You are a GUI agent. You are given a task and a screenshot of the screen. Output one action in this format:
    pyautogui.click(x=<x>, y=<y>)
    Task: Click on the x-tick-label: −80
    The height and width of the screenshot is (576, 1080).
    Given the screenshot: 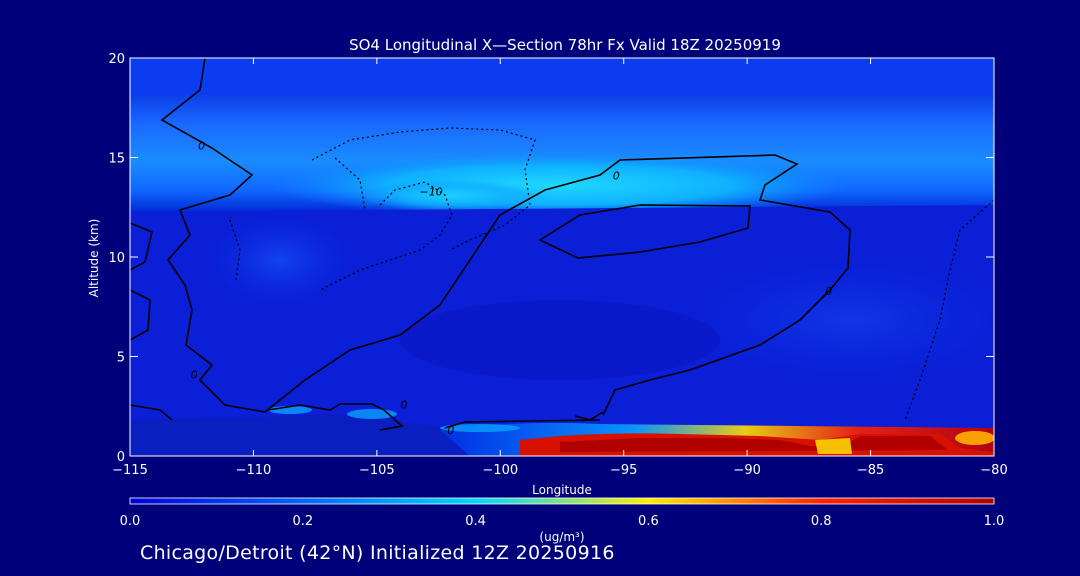 What is the action you would take?
    pyautogui.click(x=993, y=470)
    